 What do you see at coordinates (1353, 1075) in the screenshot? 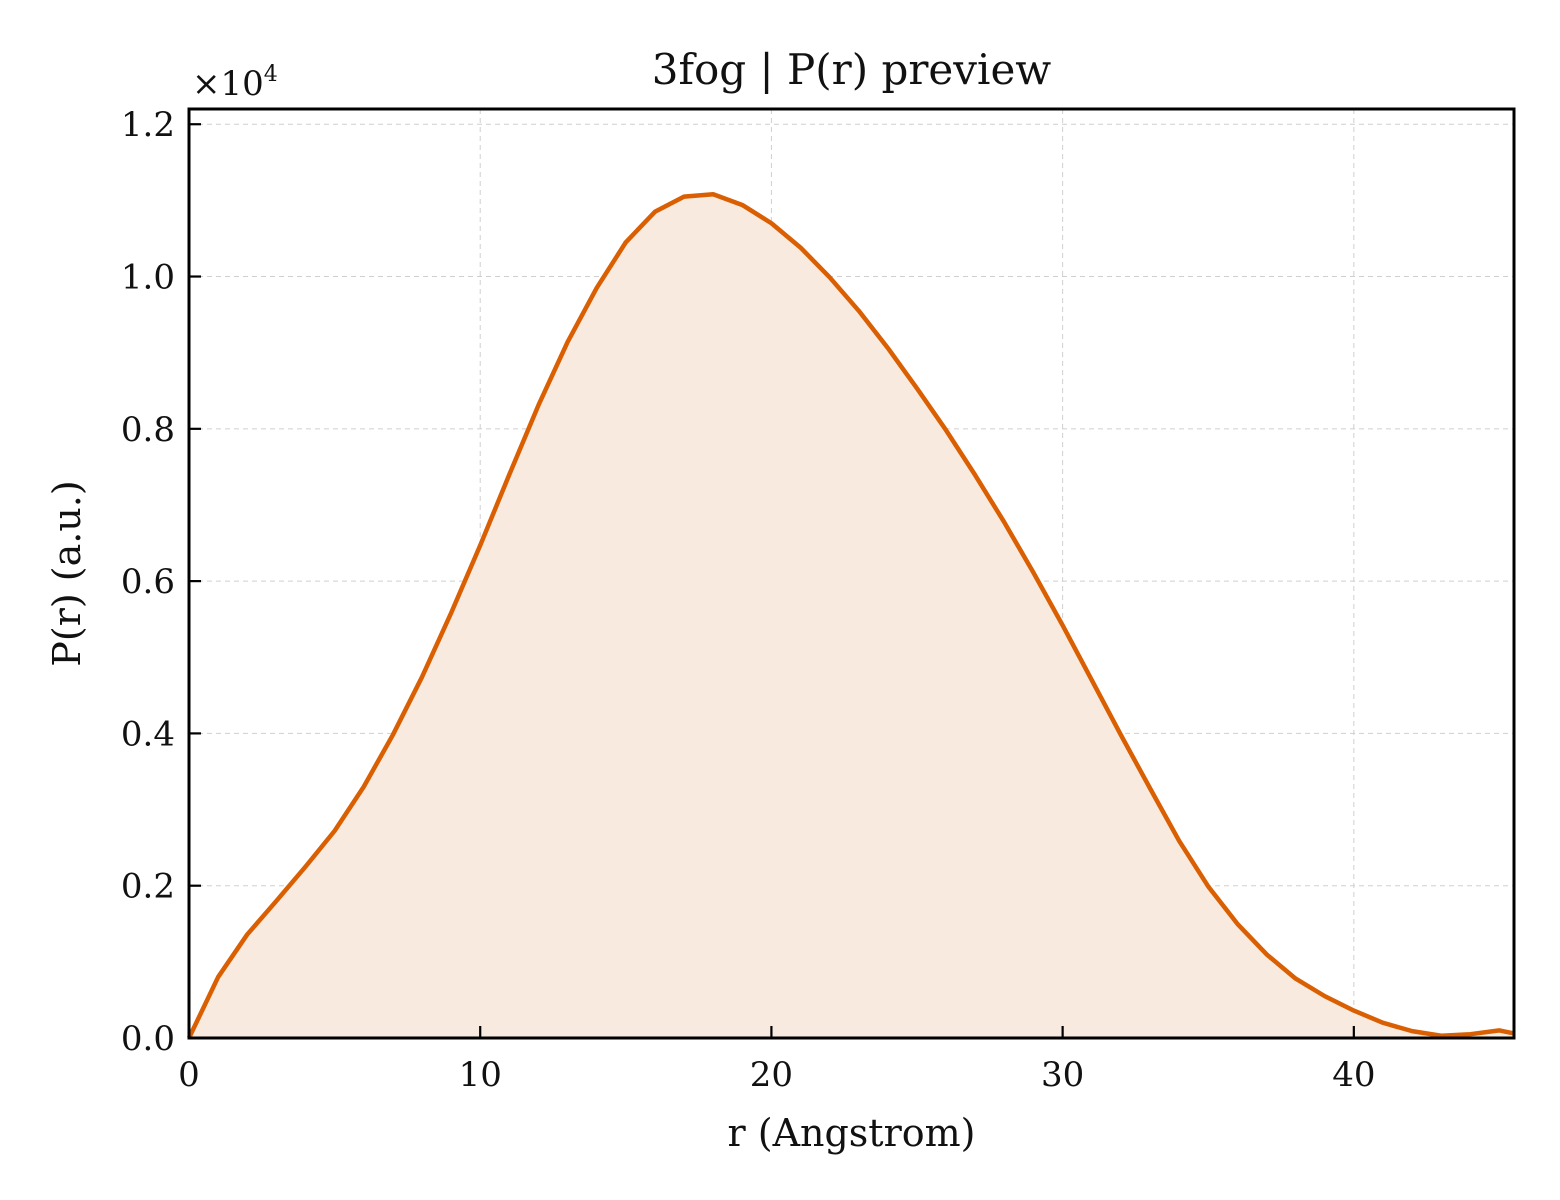
I see `x-tick-label: 40` at bounding box center [1353, 1075].